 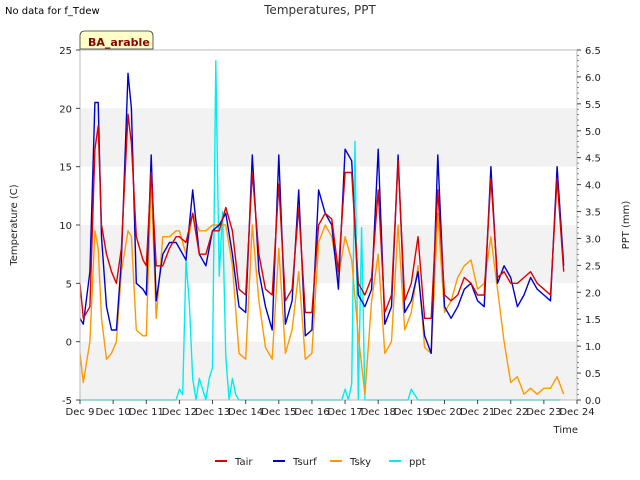 What do you see at coordinates (593, 347) in the screenshot?
I see `y2-tick-label: 1.0` at bounding box center [593, 347].